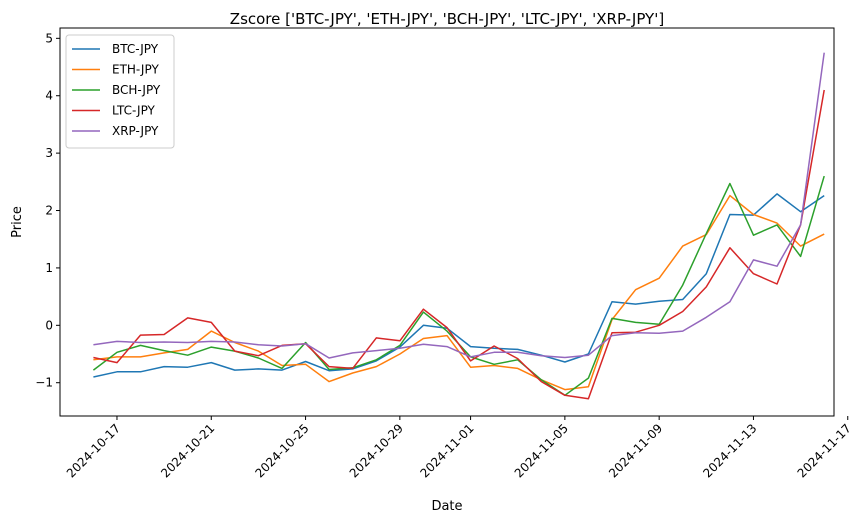 The image size is (865, 523). Describe the element at coordinates (135, 49) in the screenshot. I see `legend-label: BTC-JPY` at that location.